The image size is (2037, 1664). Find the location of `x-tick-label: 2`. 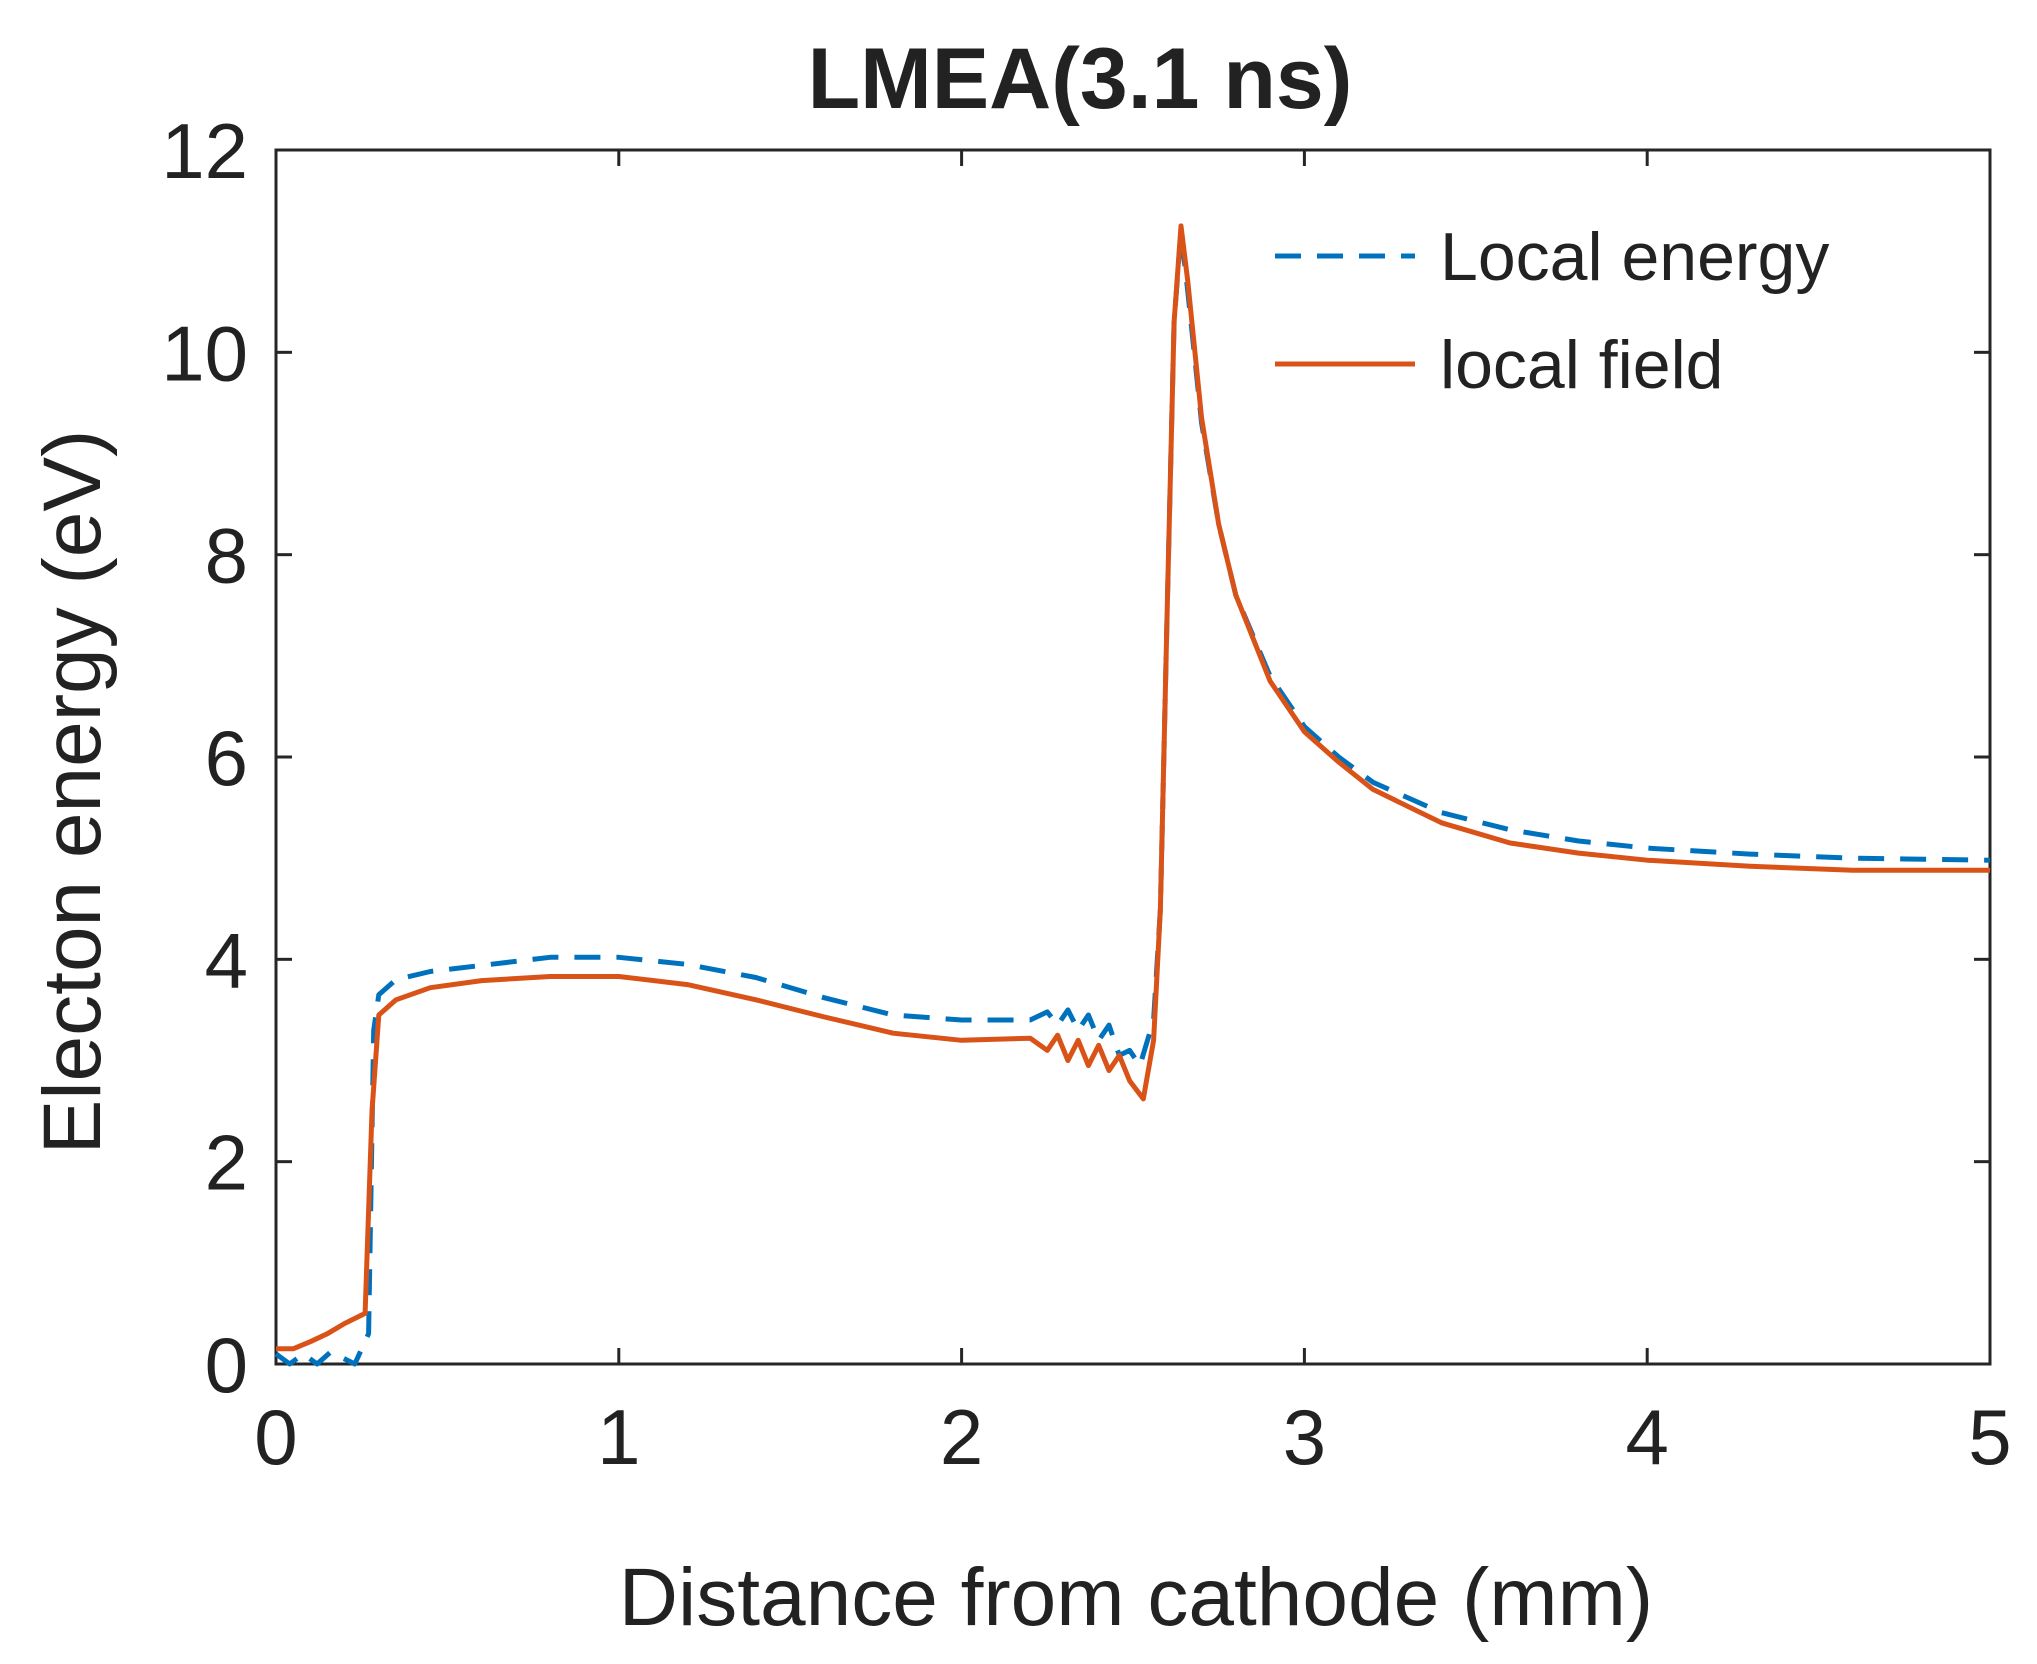

x-tick-label: 2 is located at coordinates (961, 1437).